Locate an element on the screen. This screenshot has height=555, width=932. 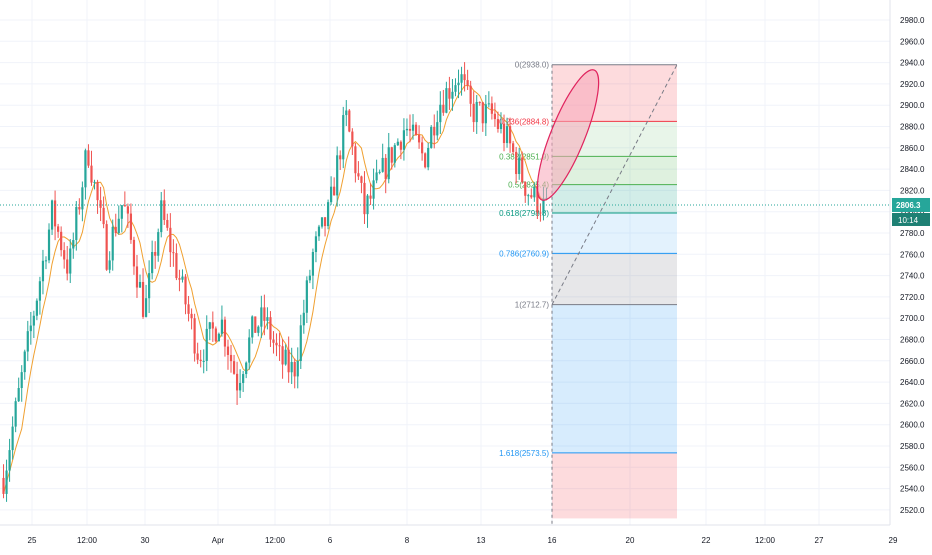
drawings is located at coordinates (568, 135).